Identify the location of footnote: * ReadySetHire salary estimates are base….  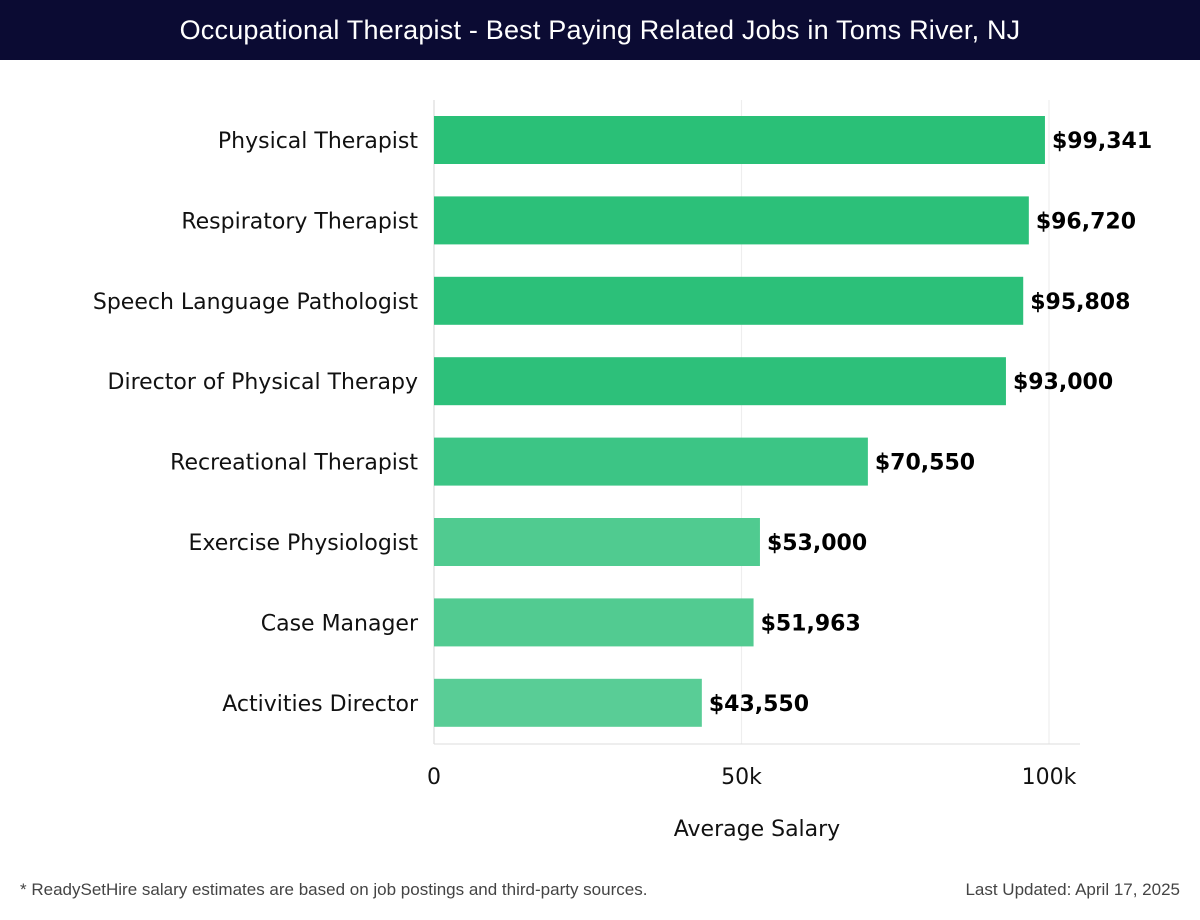
(334, 889).